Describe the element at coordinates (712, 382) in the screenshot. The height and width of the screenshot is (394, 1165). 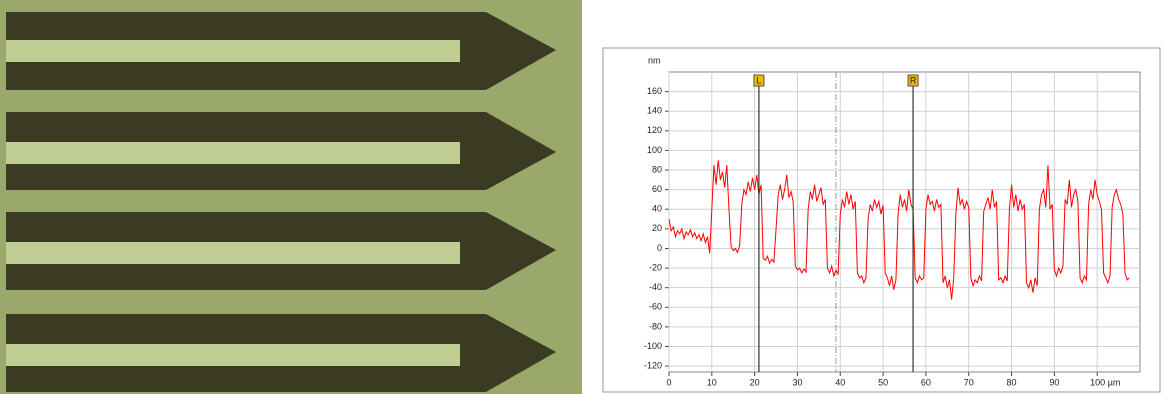
I see `x-tick-label: 10` at that location.